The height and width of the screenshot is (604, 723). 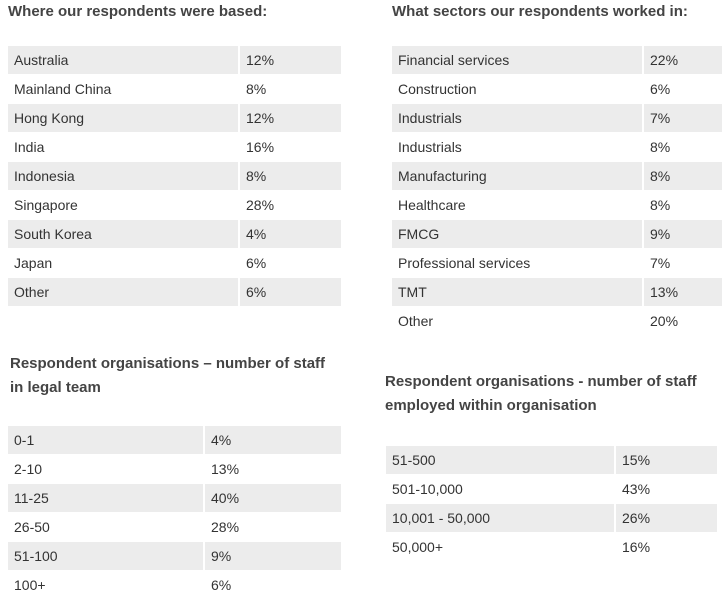 I want to click on table-row: Other 6%, so click(x=174, y=292).